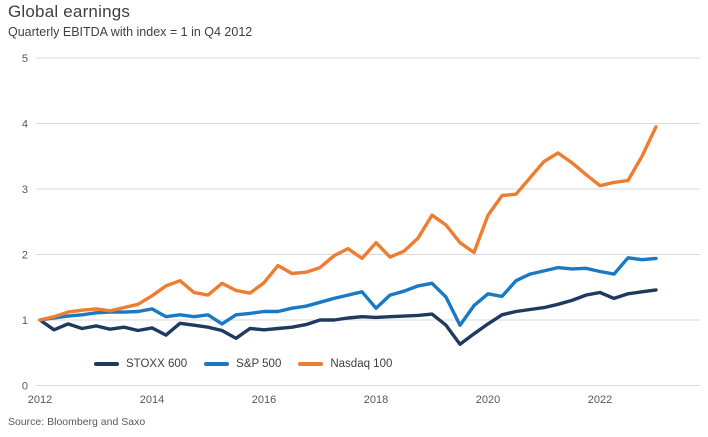  What do you see at coordinates (69, 11) in the screenshot?
I see `chart-title: Global earnings` at bounding box center [69, 11].